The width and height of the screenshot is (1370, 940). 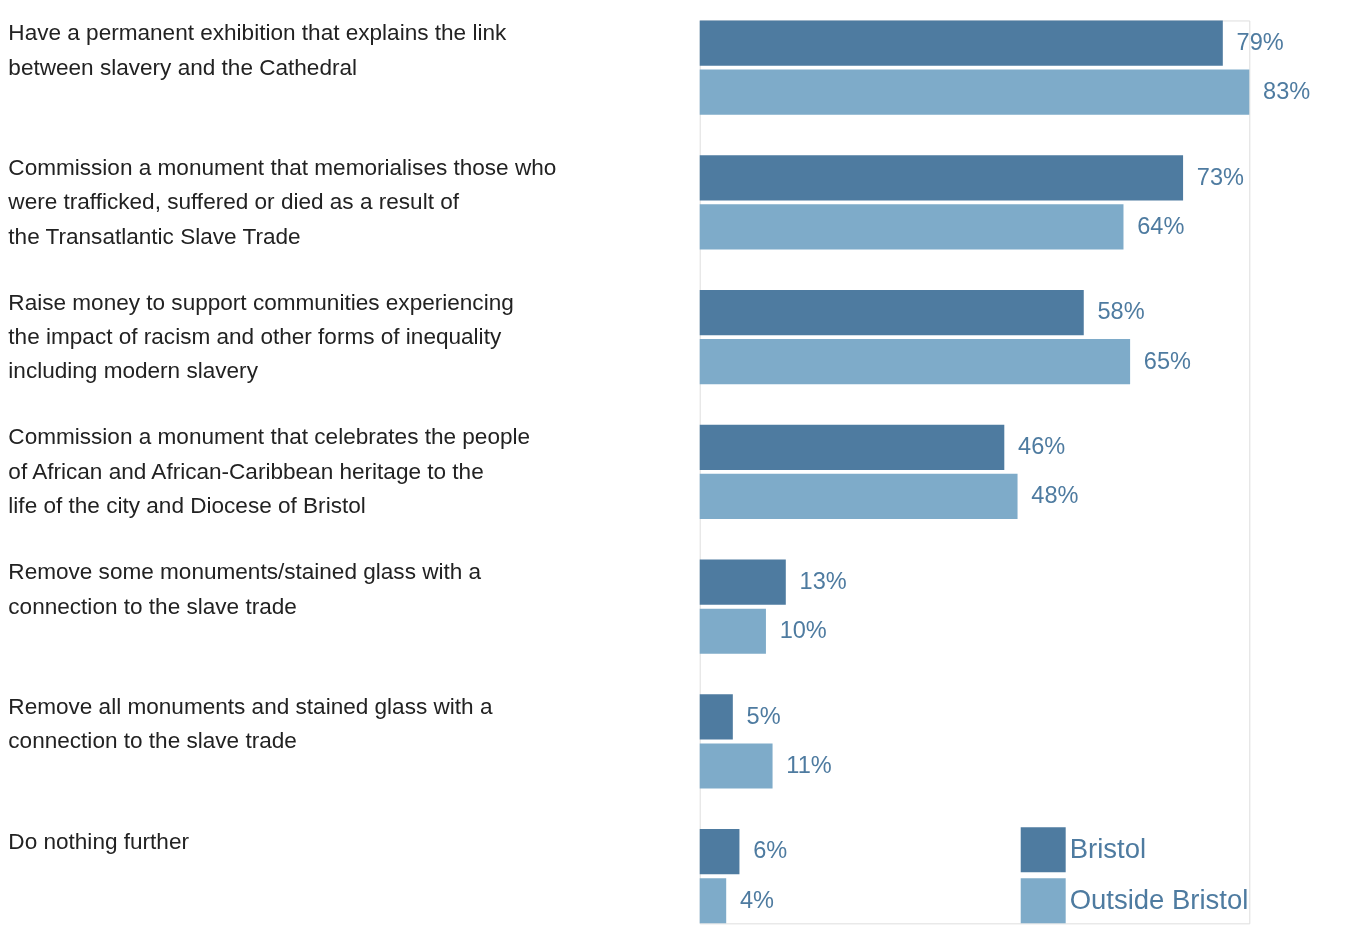 I want to click on data-label: 46%, so click(x=1042, y=446).